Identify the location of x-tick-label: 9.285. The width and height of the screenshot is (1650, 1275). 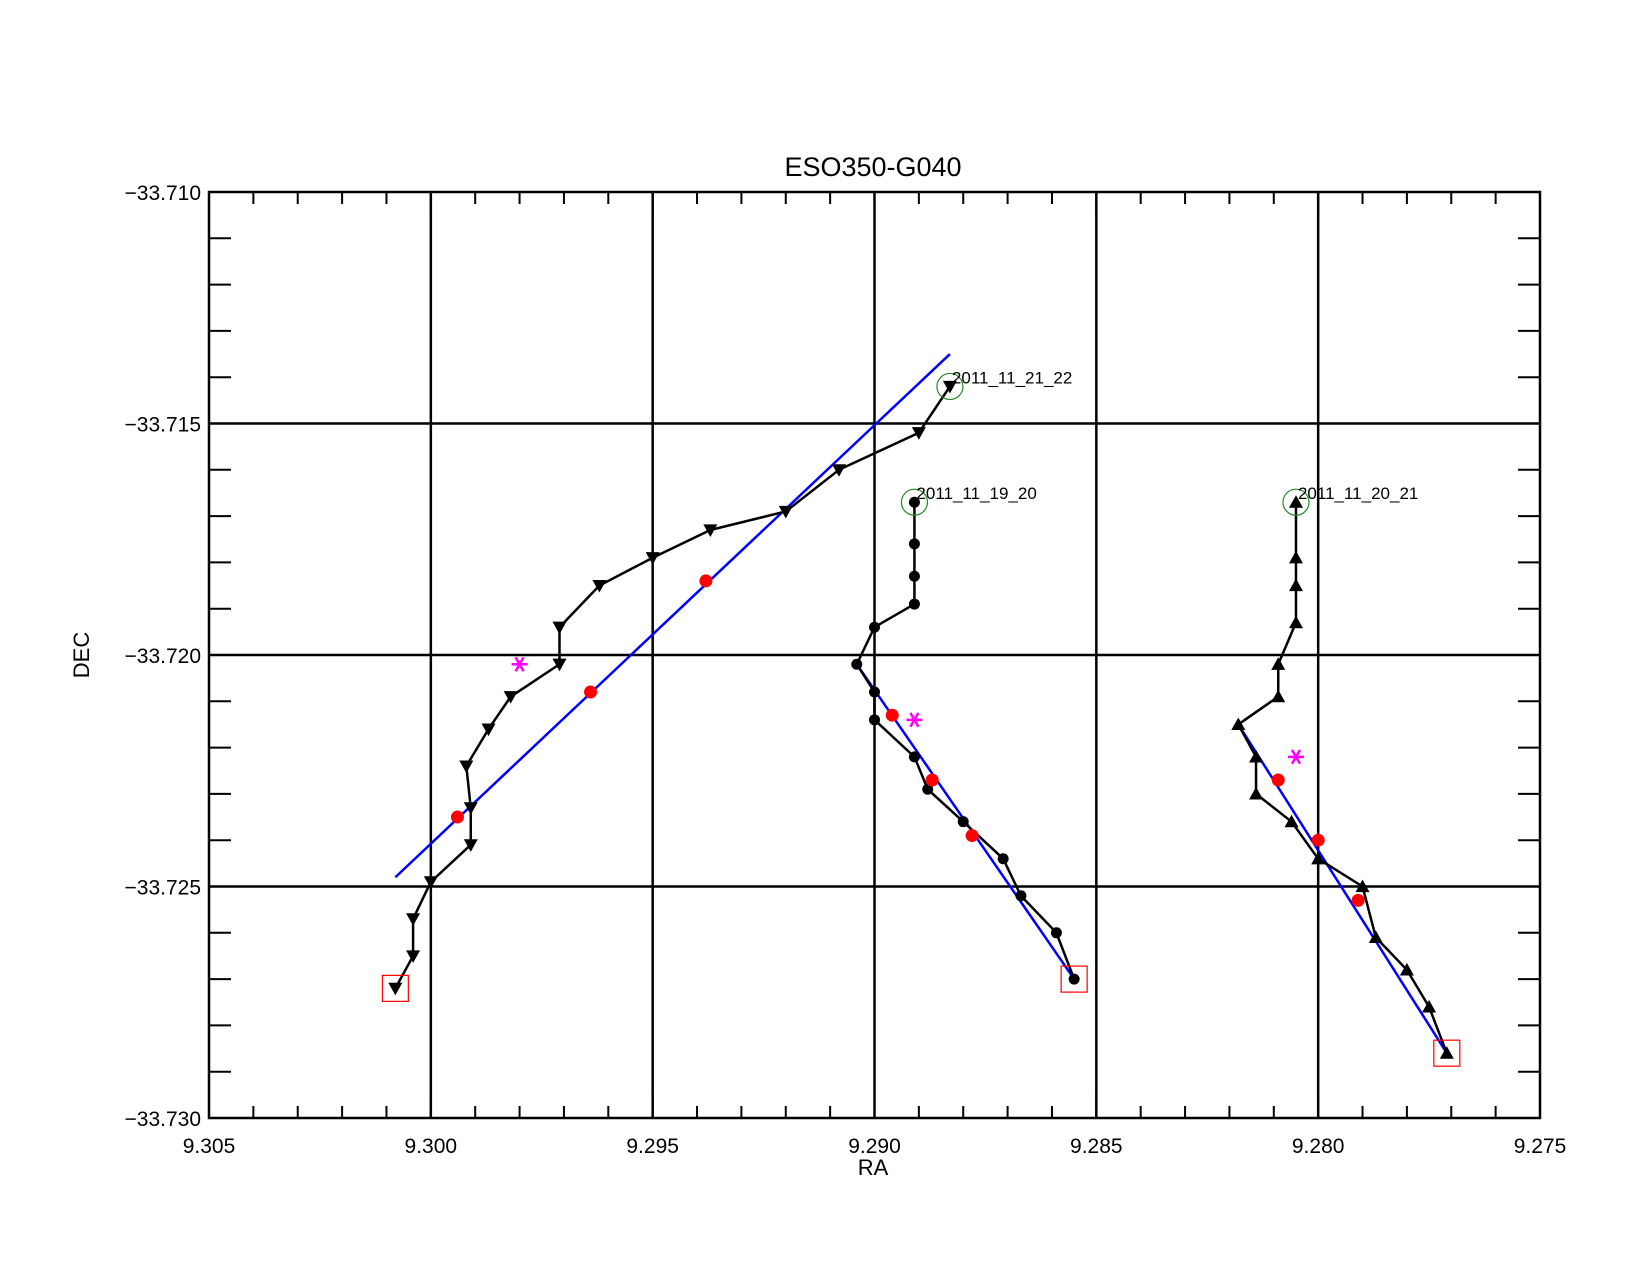
(1096, 1146).